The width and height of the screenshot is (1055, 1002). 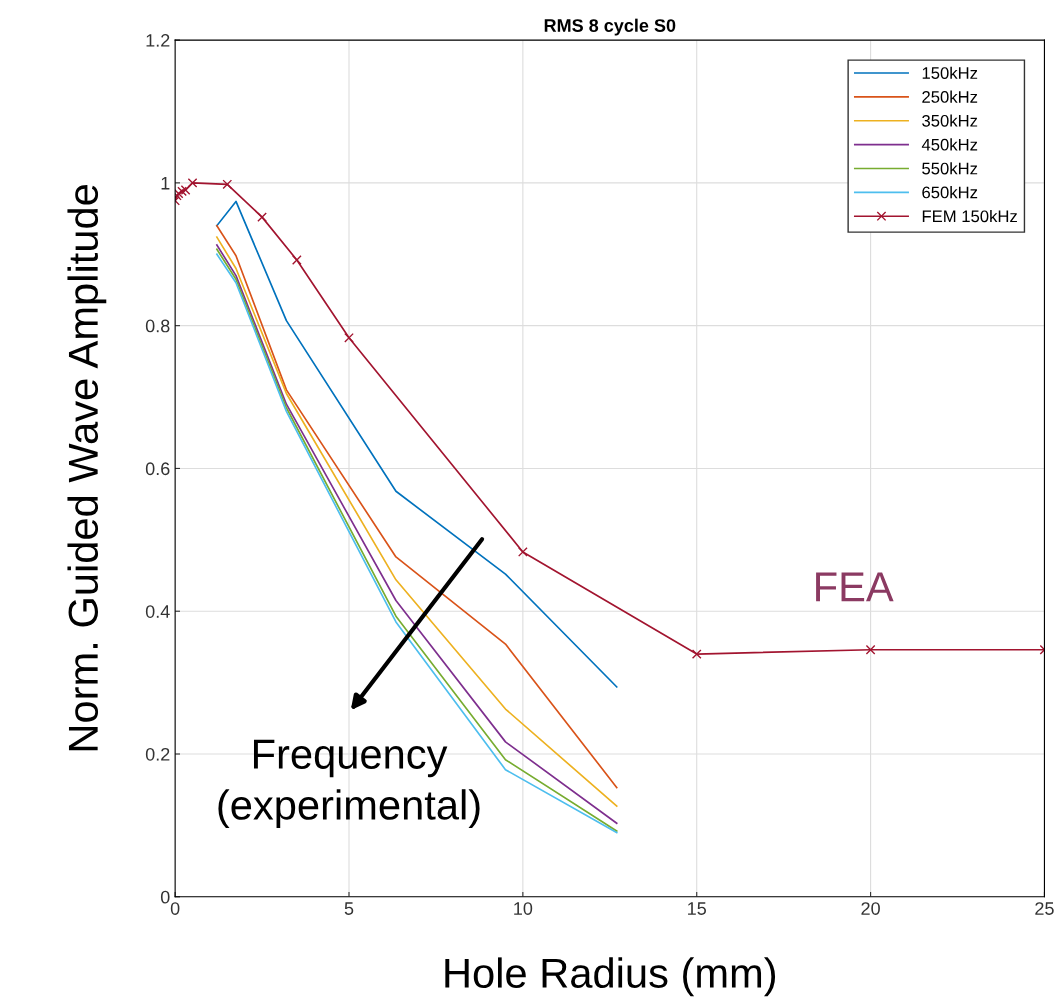 I want to click on legend-label: 150kHz, so click(x=950, y=72).